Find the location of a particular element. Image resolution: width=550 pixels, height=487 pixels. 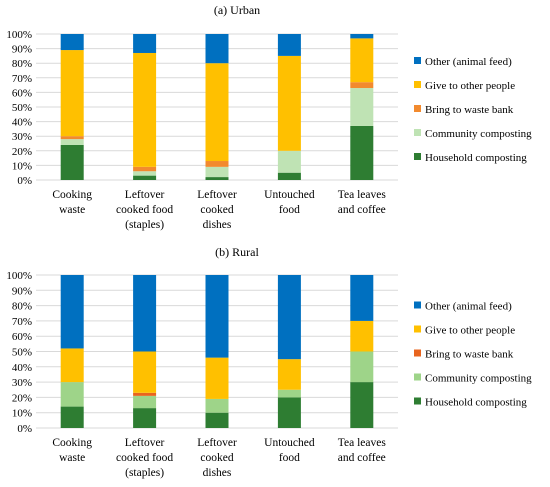

legend-label: Other (animal feed) is located at coordinates (468, 62).